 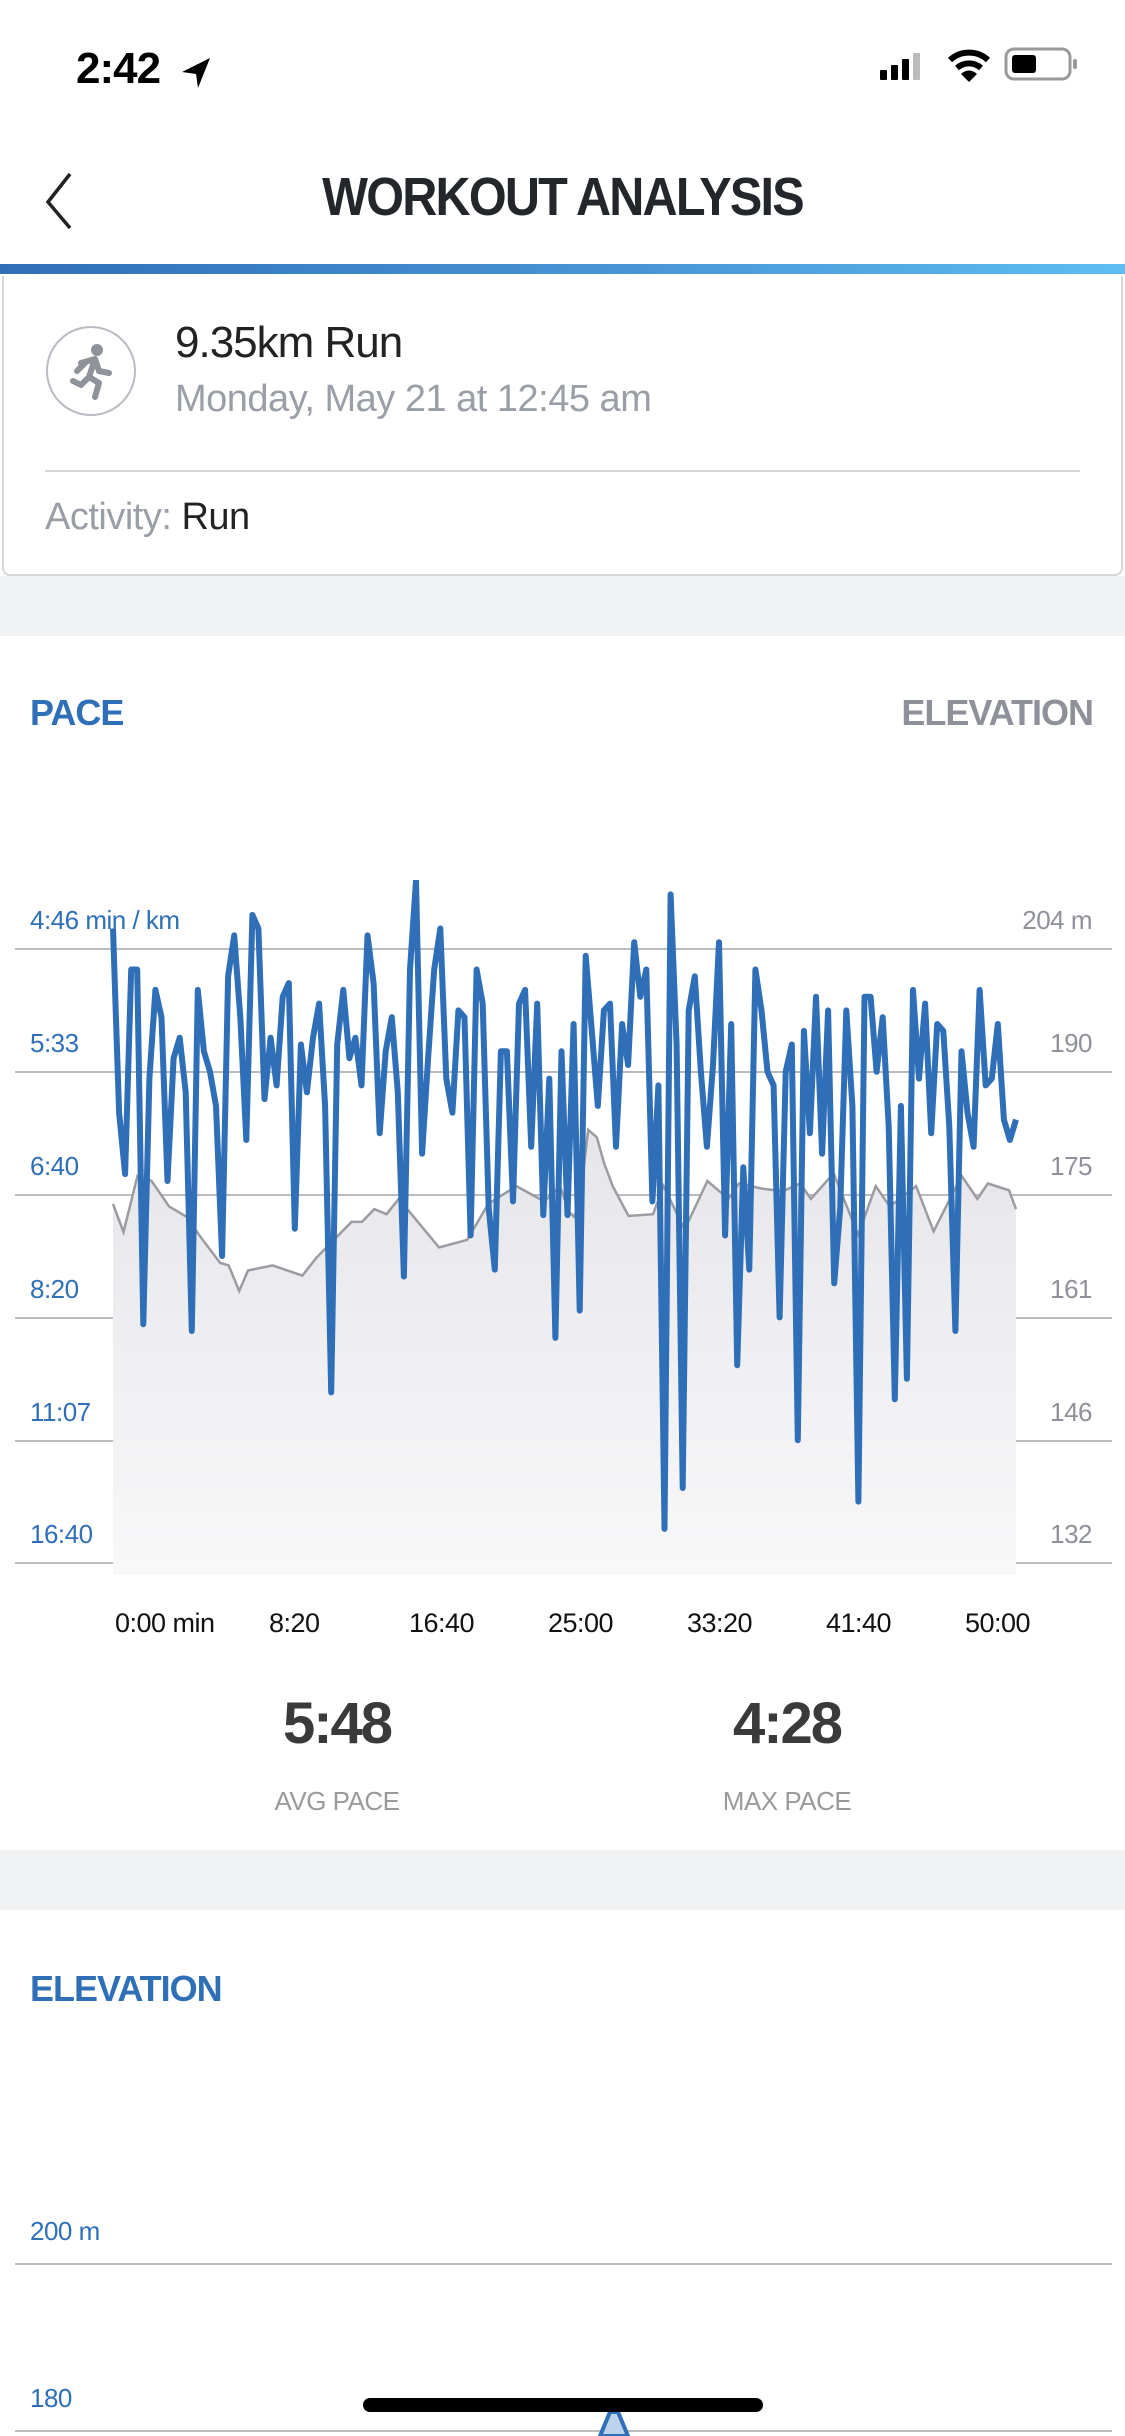 I want to click on elevation-y-tick: 204 m, so click(x=1057, y=920).